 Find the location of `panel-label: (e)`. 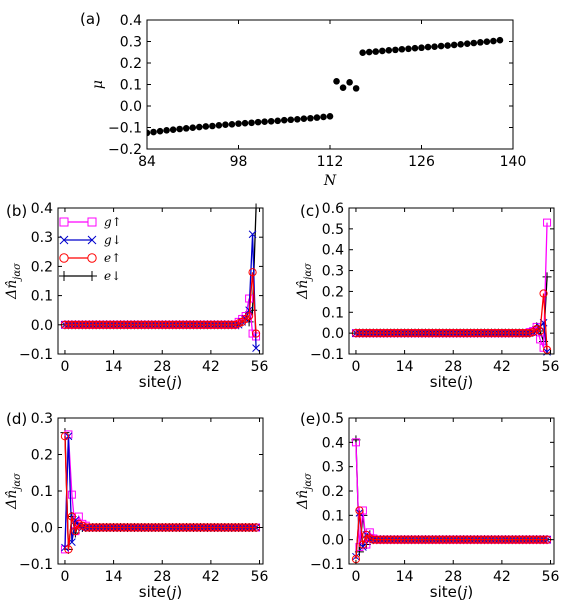

panel-label: (e) is located at coordinates (310, 419).